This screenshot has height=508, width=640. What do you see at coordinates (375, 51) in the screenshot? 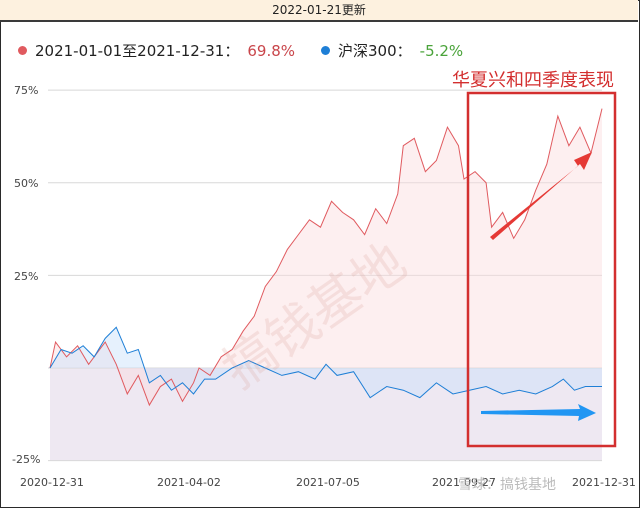
I see `legend-label-hs300: 沪深300：` at bounding box center [375, 51].